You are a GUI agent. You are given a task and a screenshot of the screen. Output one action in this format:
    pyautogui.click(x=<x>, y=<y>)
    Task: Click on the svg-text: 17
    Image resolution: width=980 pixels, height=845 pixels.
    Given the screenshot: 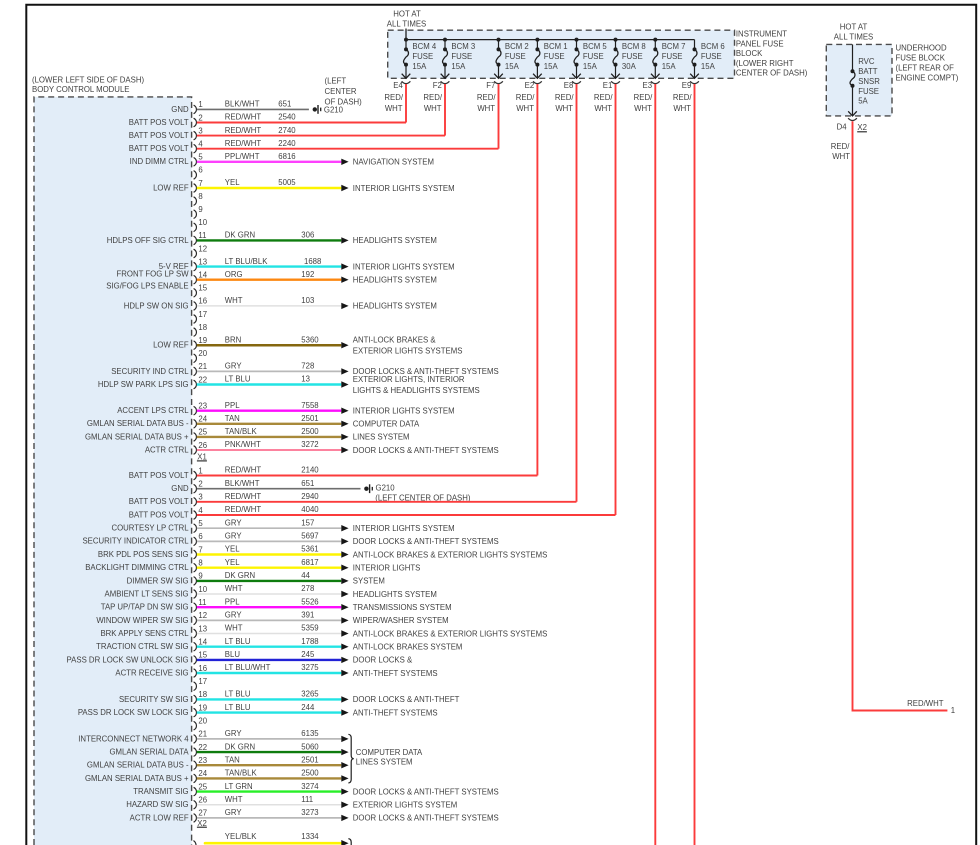 What is the action you would take?
    pyautogui.click(x=202, y=681)
    